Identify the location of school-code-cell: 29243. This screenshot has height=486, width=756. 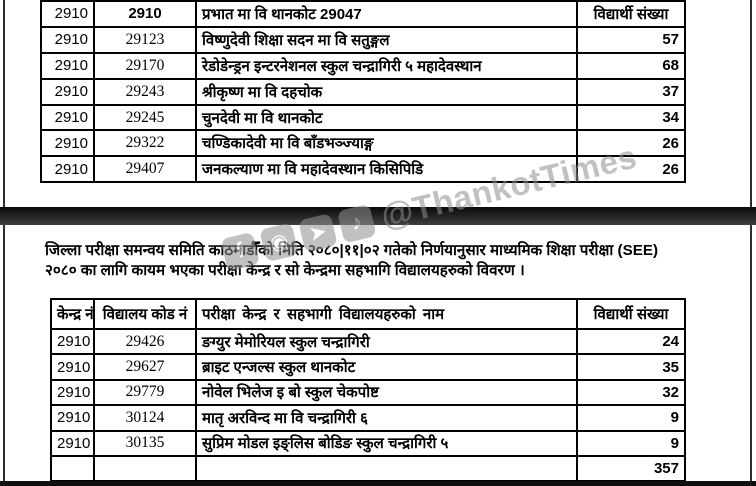
(145, 91).